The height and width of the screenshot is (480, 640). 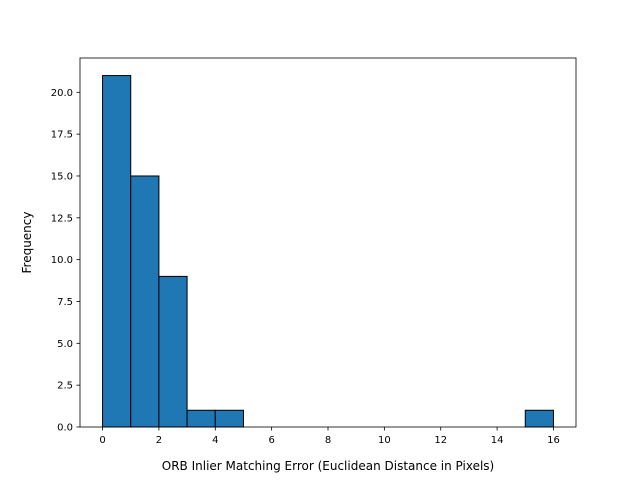 I want to click on y-tick-label: 7.5, so click(x=65, y=302).